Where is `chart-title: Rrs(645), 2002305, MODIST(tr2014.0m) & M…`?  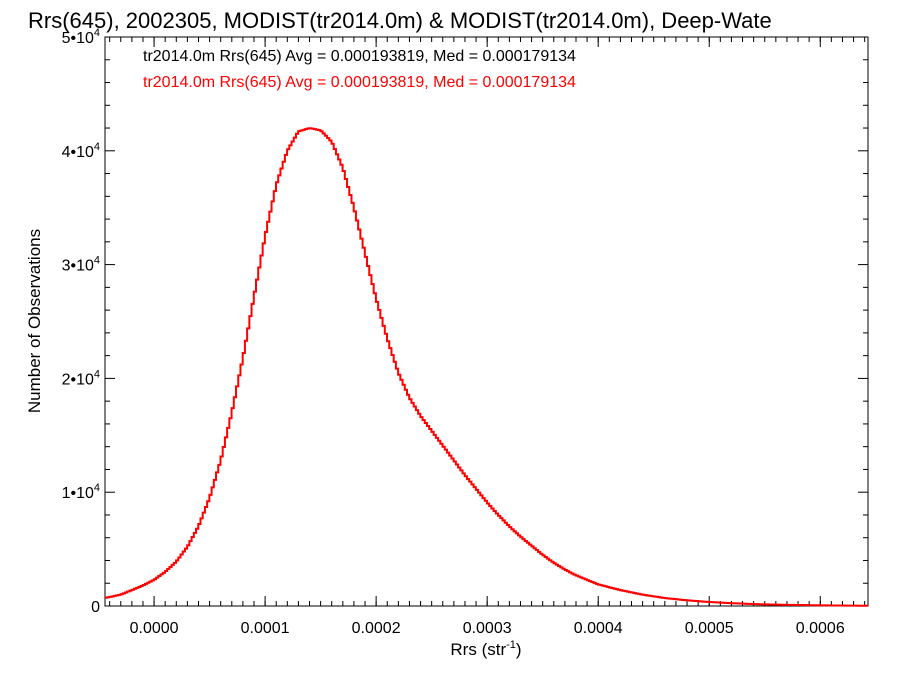 chart-title: Rrs(645), 2002305, MODIST(tr2014.0m) & M… is located at coordinates (400, 20).